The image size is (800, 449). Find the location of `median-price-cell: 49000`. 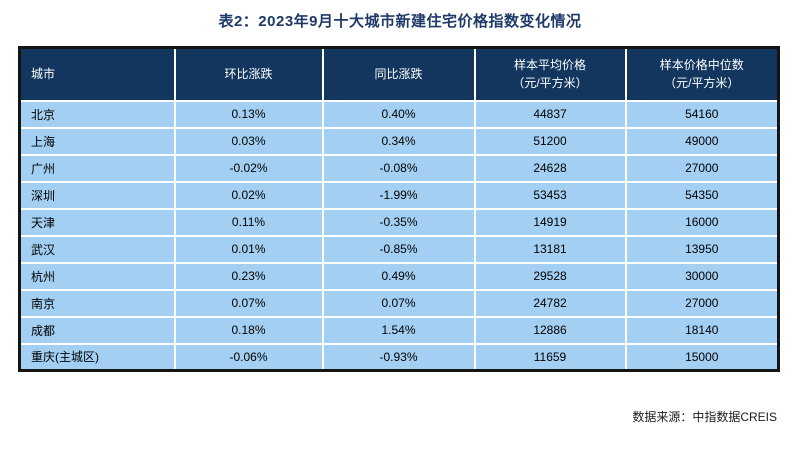

median-price-cell: 49000 is located at coordinates (702, 141).